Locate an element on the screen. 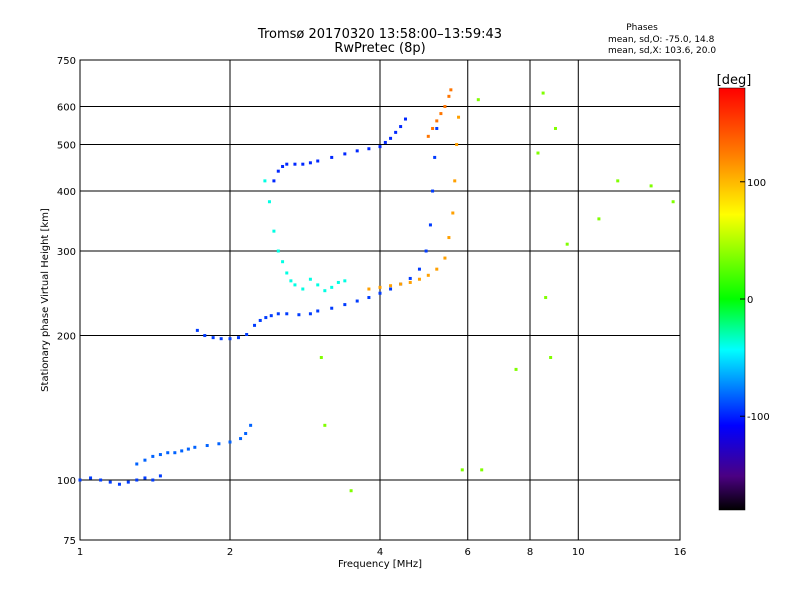  x-tick-label: 1 is located at coordinates (80, 552).